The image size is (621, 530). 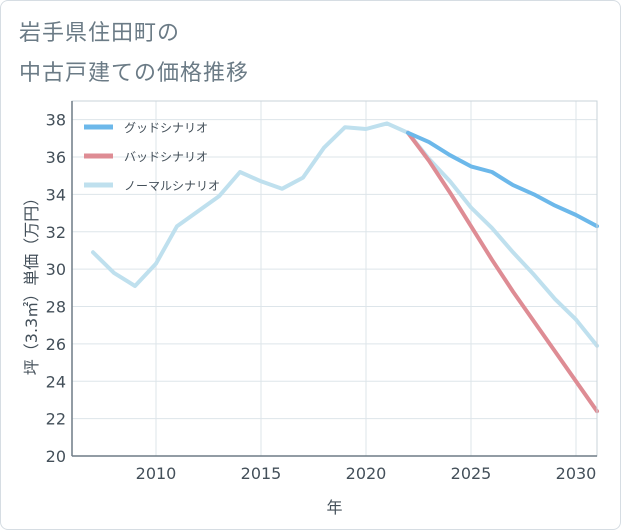 What do you see at coordinates (56, 344) in the screenshot?
I see `y-tick-label: 26` at bounding box center [56, 344].